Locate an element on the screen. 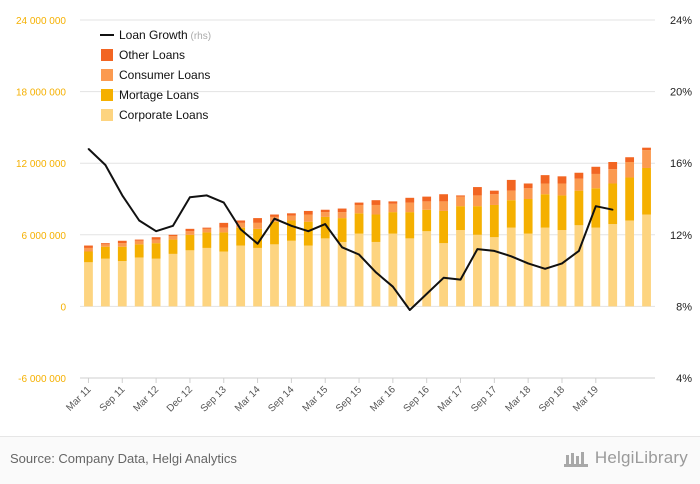  x-tick-label: Sep 16 is located at coordinates (417, 399).